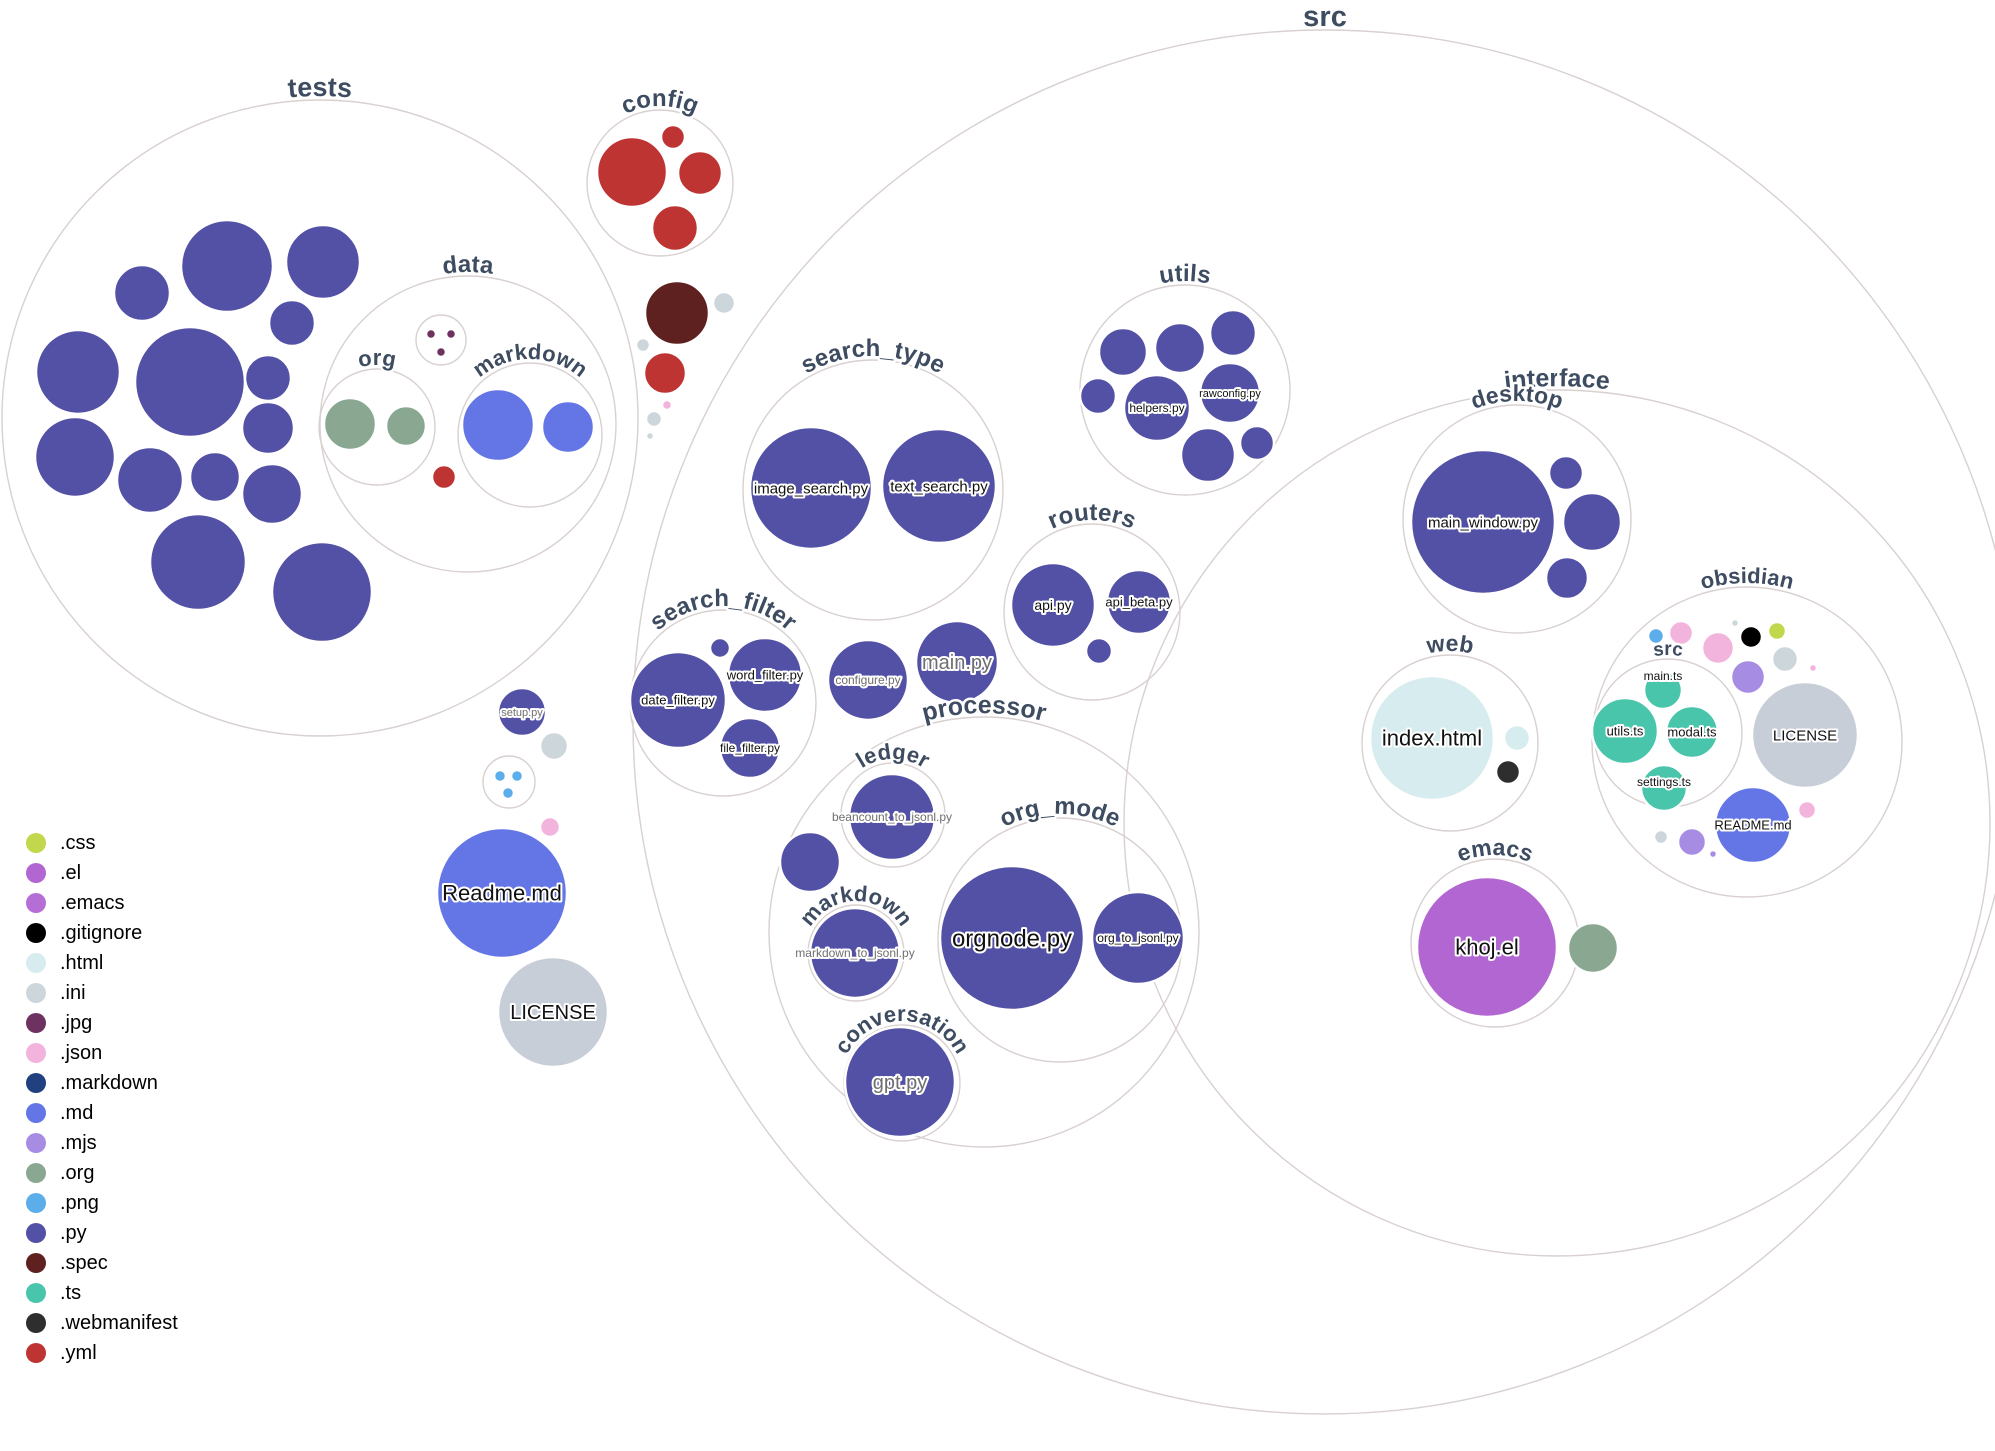 The height and width of the screenshot is (1451, 1995). What do you see at coordinates (659, 102) in the screenshot?
I see `folder-label-config: config` at bounding box center [659, 102].